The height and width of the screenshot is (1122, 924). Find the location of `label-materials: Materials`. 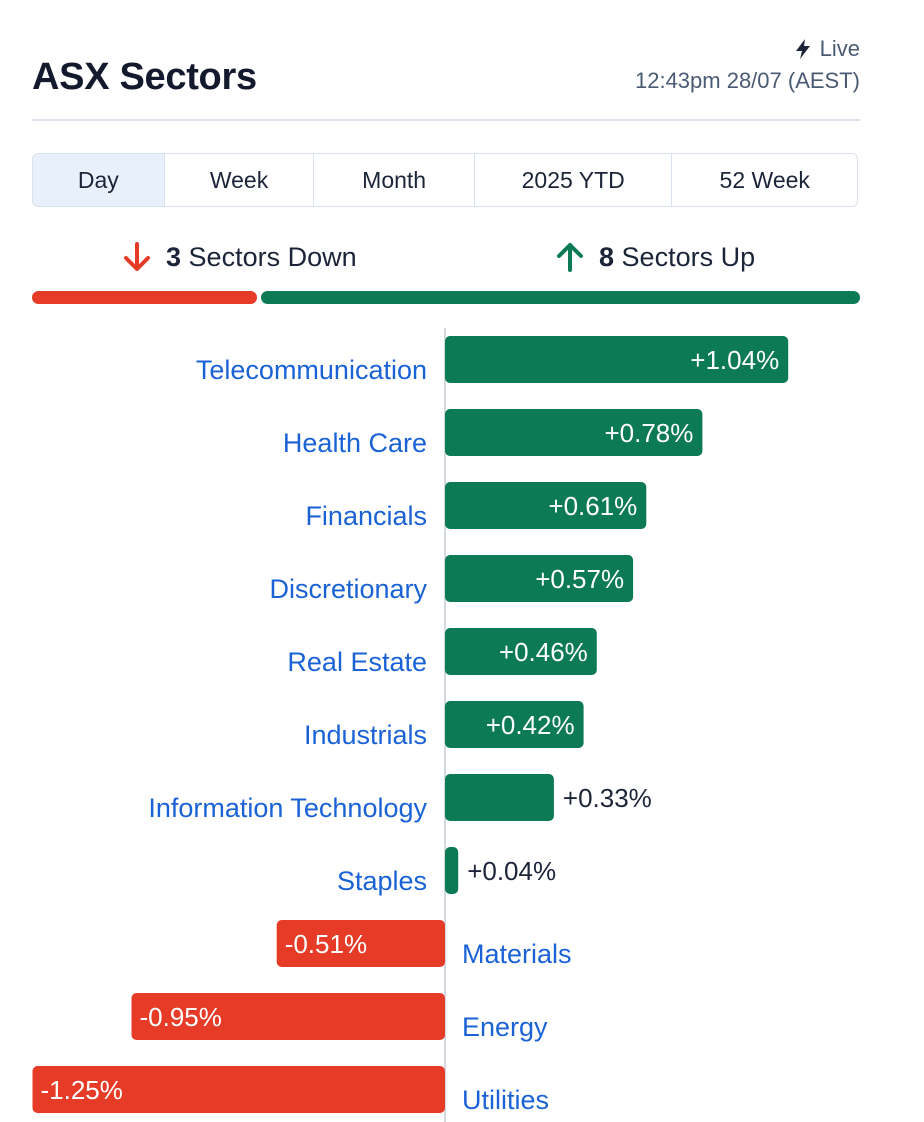

label-materials: Materials is located at coordinates (517, 954).